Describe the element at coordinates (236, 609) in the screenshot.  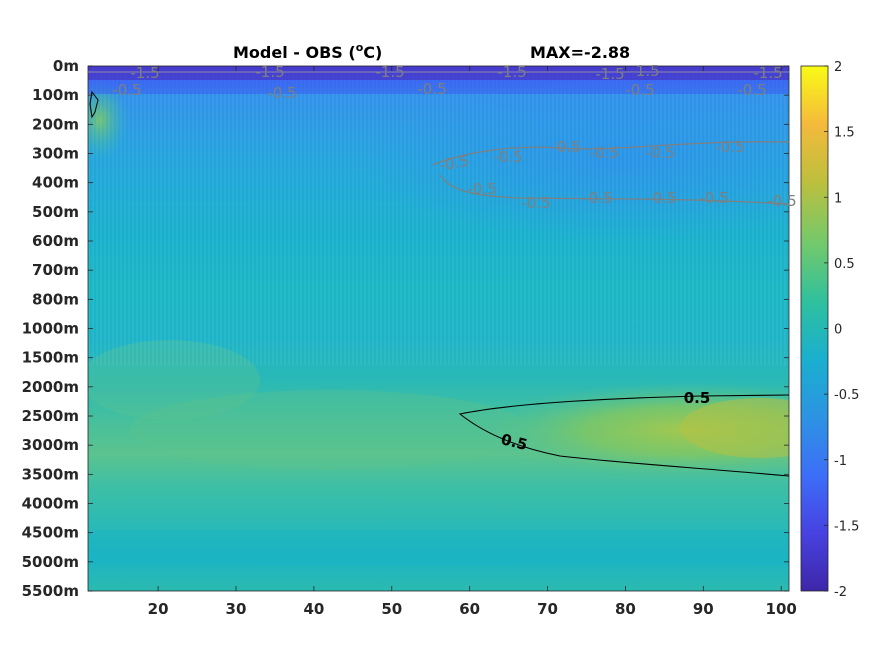
I see `x-tick-label: 30` at that location.